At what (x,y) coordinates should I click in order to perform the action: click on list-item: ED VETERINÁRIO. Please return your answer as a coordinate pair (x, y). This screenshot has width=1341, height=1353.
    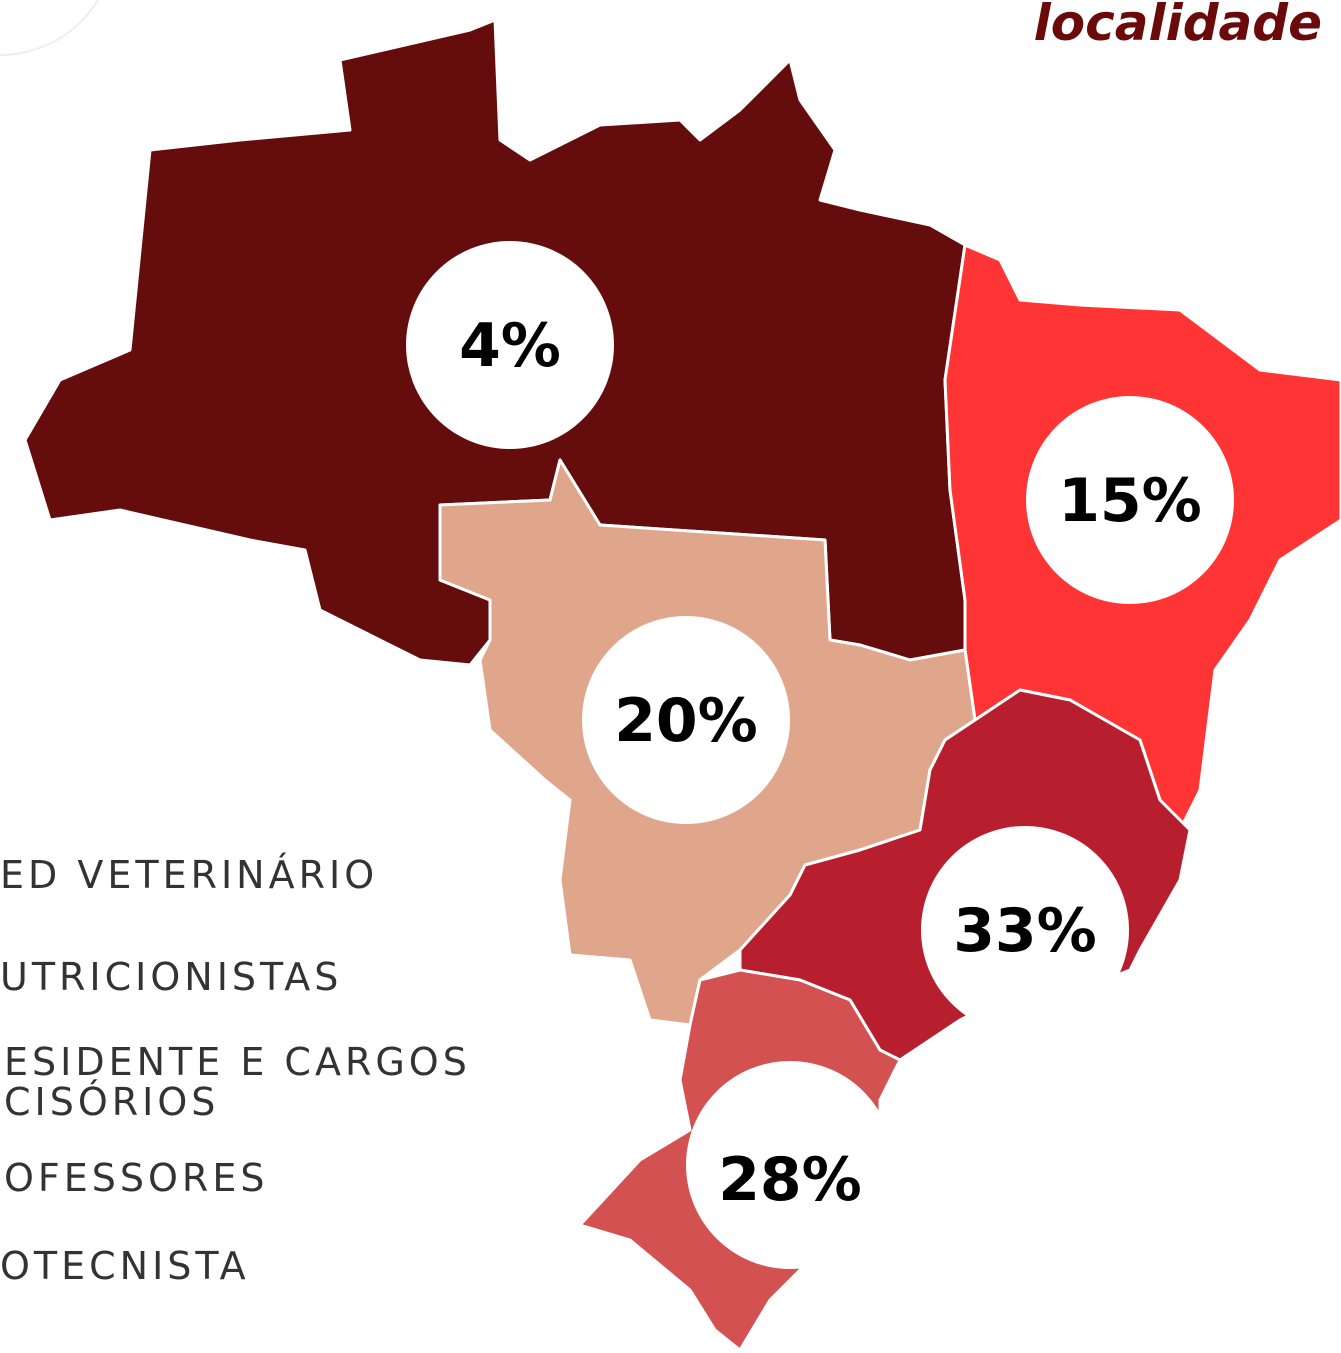
    Looking at the image, I should click on (189, 875).